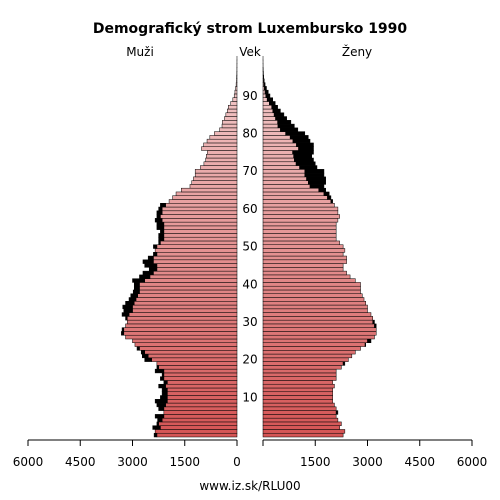 This screenshot has width=500, height=500. Describe the element at coordinates (250, 454) in the screenshot. I see `x-ticks: 6000 4500 3000 1500 0 1500 3000 4500 6000` at that location.